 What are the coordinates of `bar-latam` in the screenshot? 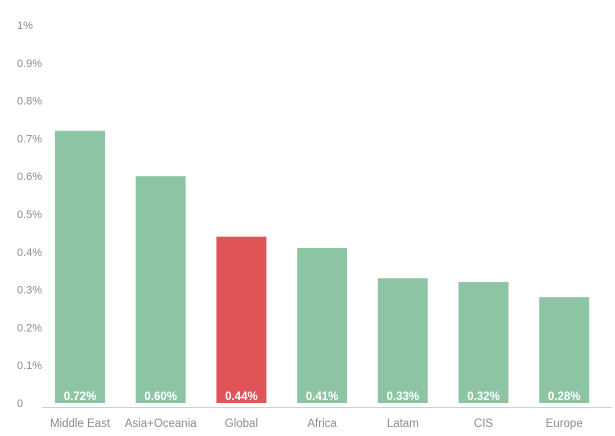 It's located at (402, 340).